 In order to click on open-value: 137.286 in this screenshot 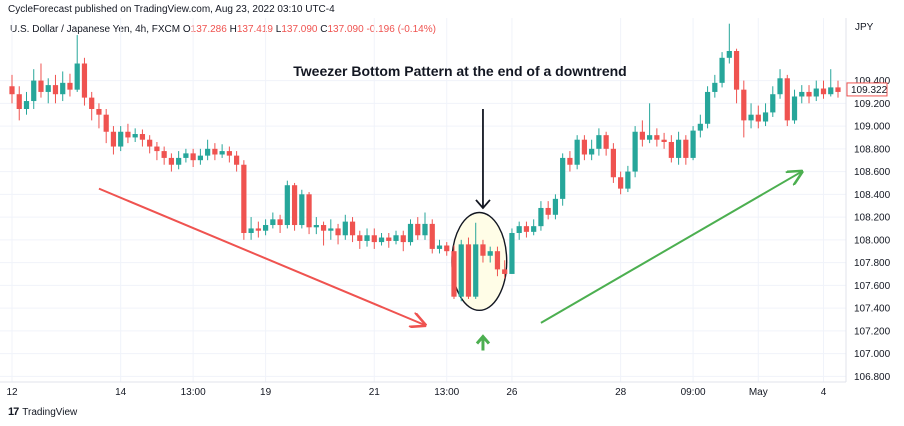, I will do `click(208, 29)`.